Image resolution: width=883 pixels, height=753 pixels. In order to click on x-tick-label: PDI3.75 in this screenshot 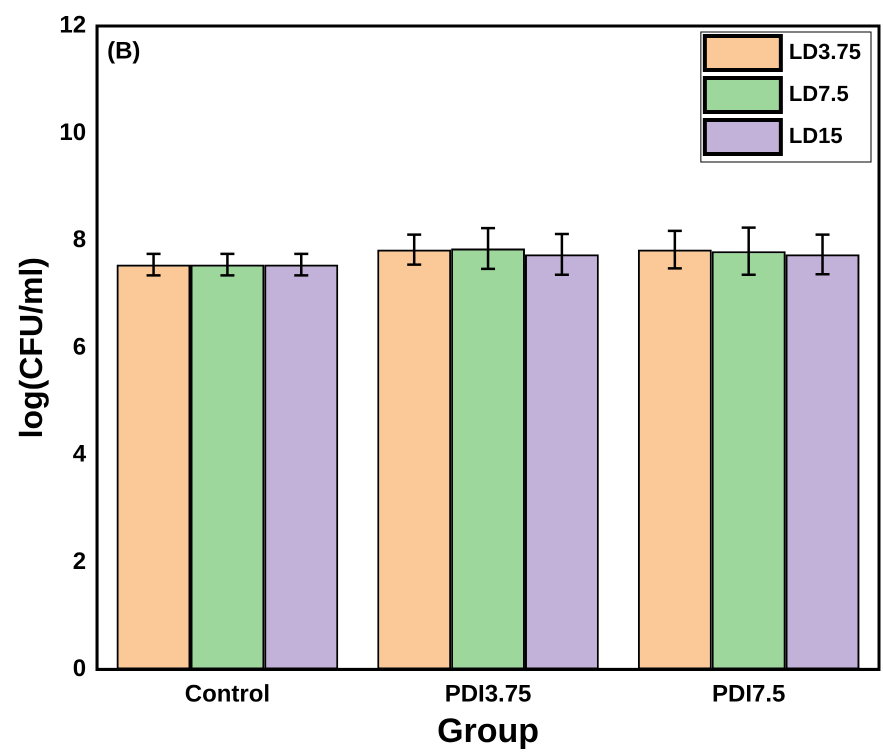, I will do `click(488, 694)`.